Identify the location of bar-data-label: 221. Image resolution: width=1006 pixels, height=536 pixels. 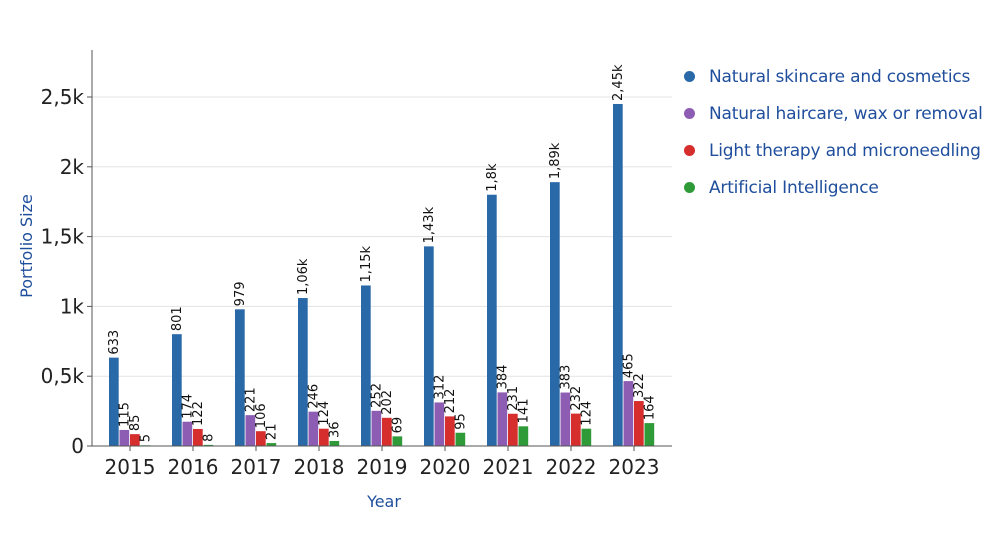
(251, 399).